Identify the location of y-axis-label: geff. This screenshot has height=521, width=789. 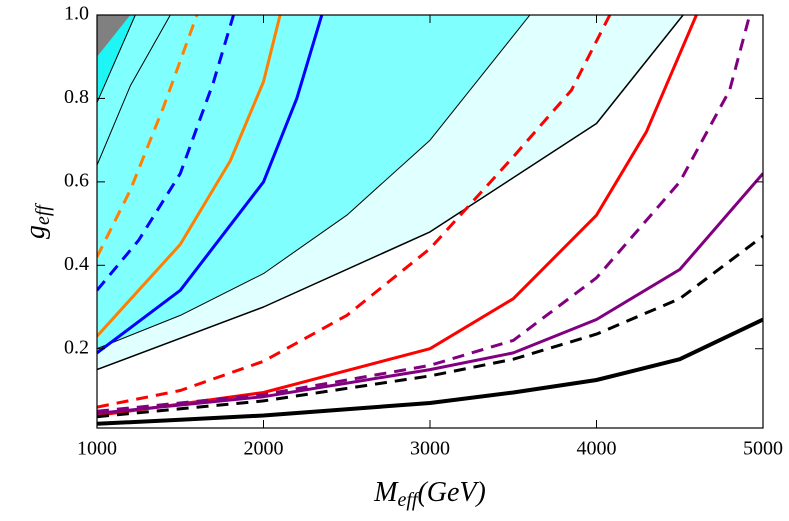
(36, 221).